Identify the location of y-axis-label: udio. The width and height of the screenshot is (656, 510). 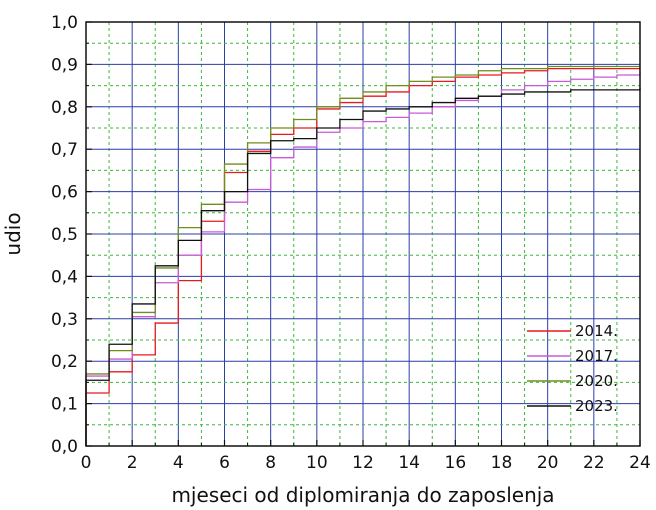
(13, 233).